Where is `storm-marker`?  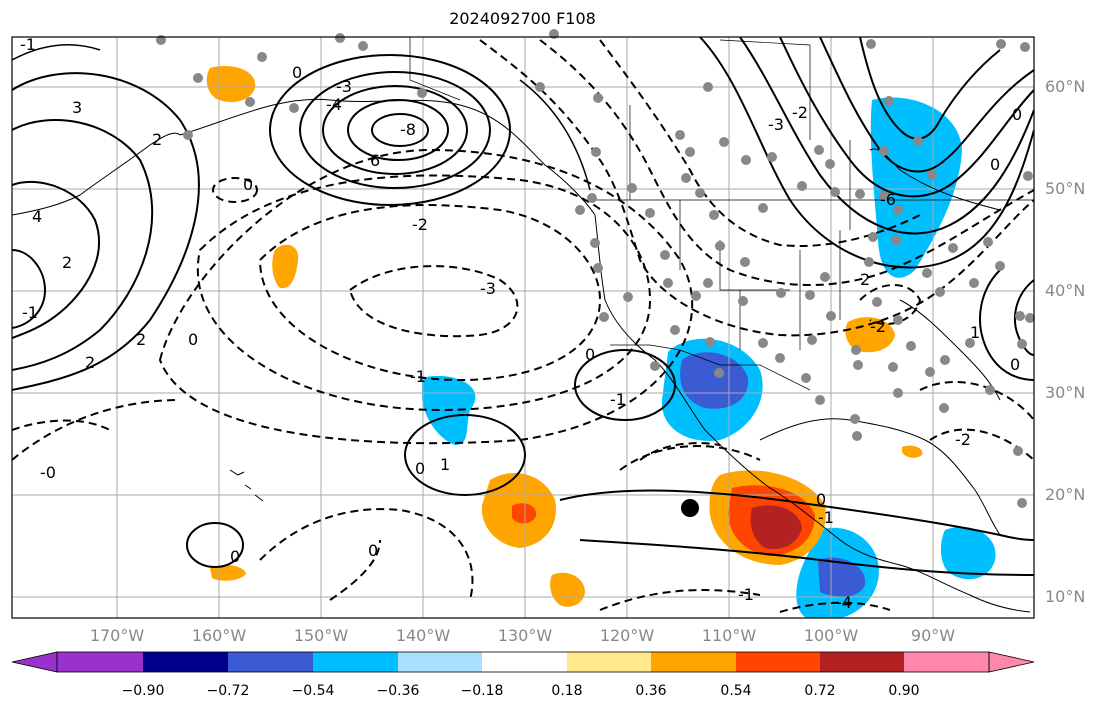
storm-marker is located at coordinates (690, 508).